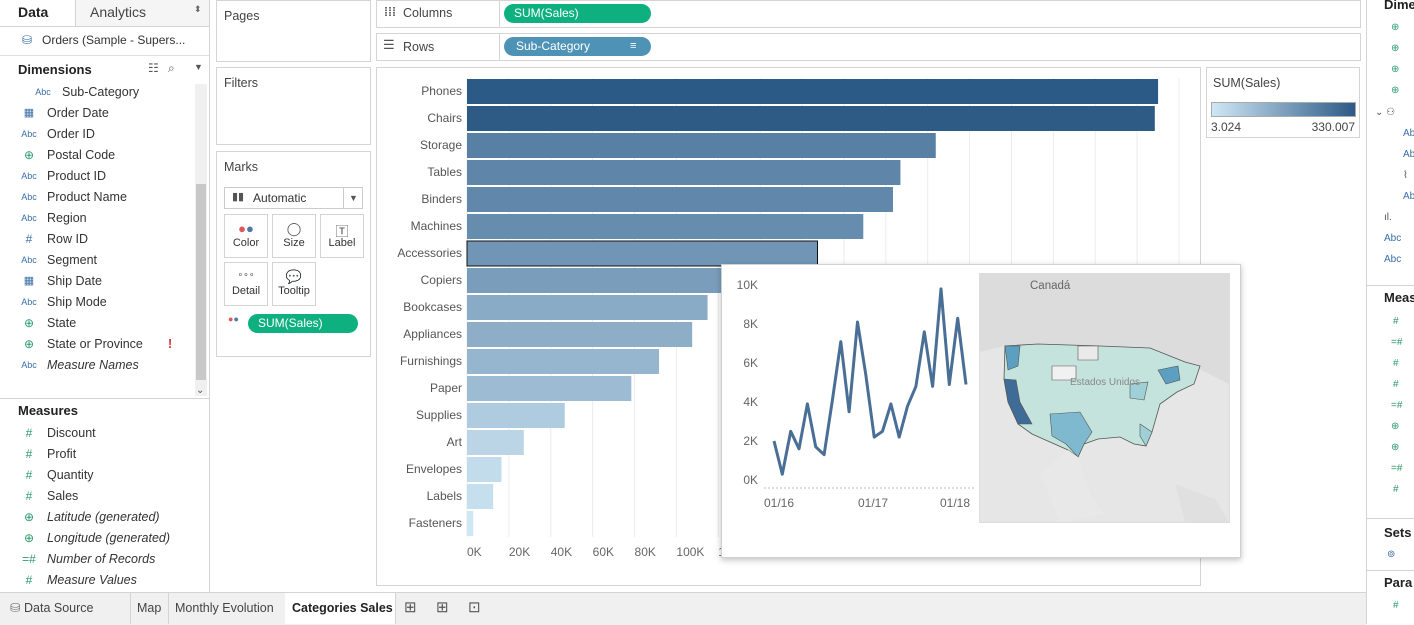 The width and height of the screenshot is (1414, 625). What do you see at coordinates (227, 608) in the screenshot?
I see `tab-monthly-evolution: Monthly Evolution` at bounding box center [227, 608].